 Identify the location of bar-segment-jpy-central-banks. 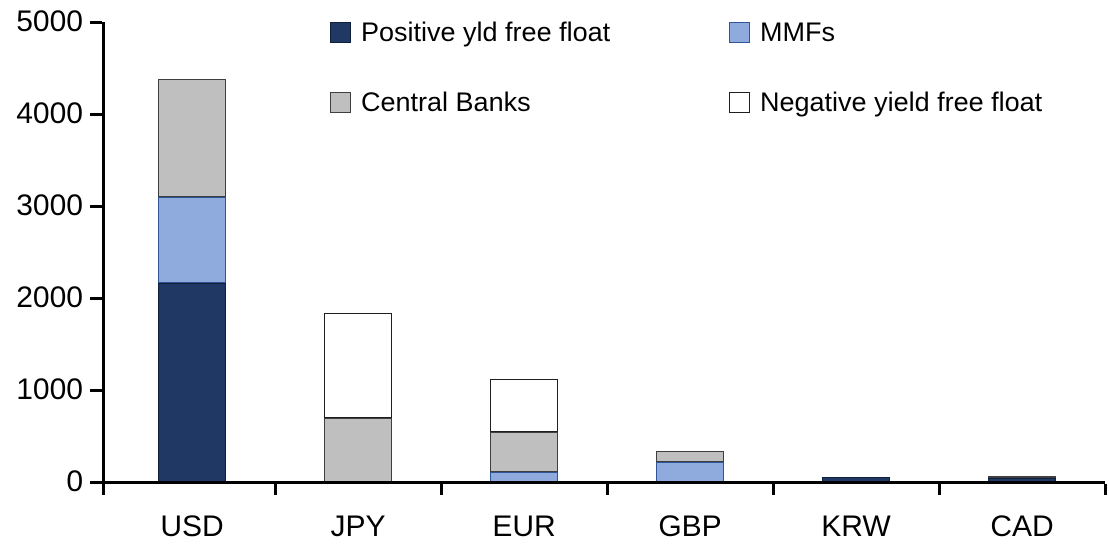
(358, 449).